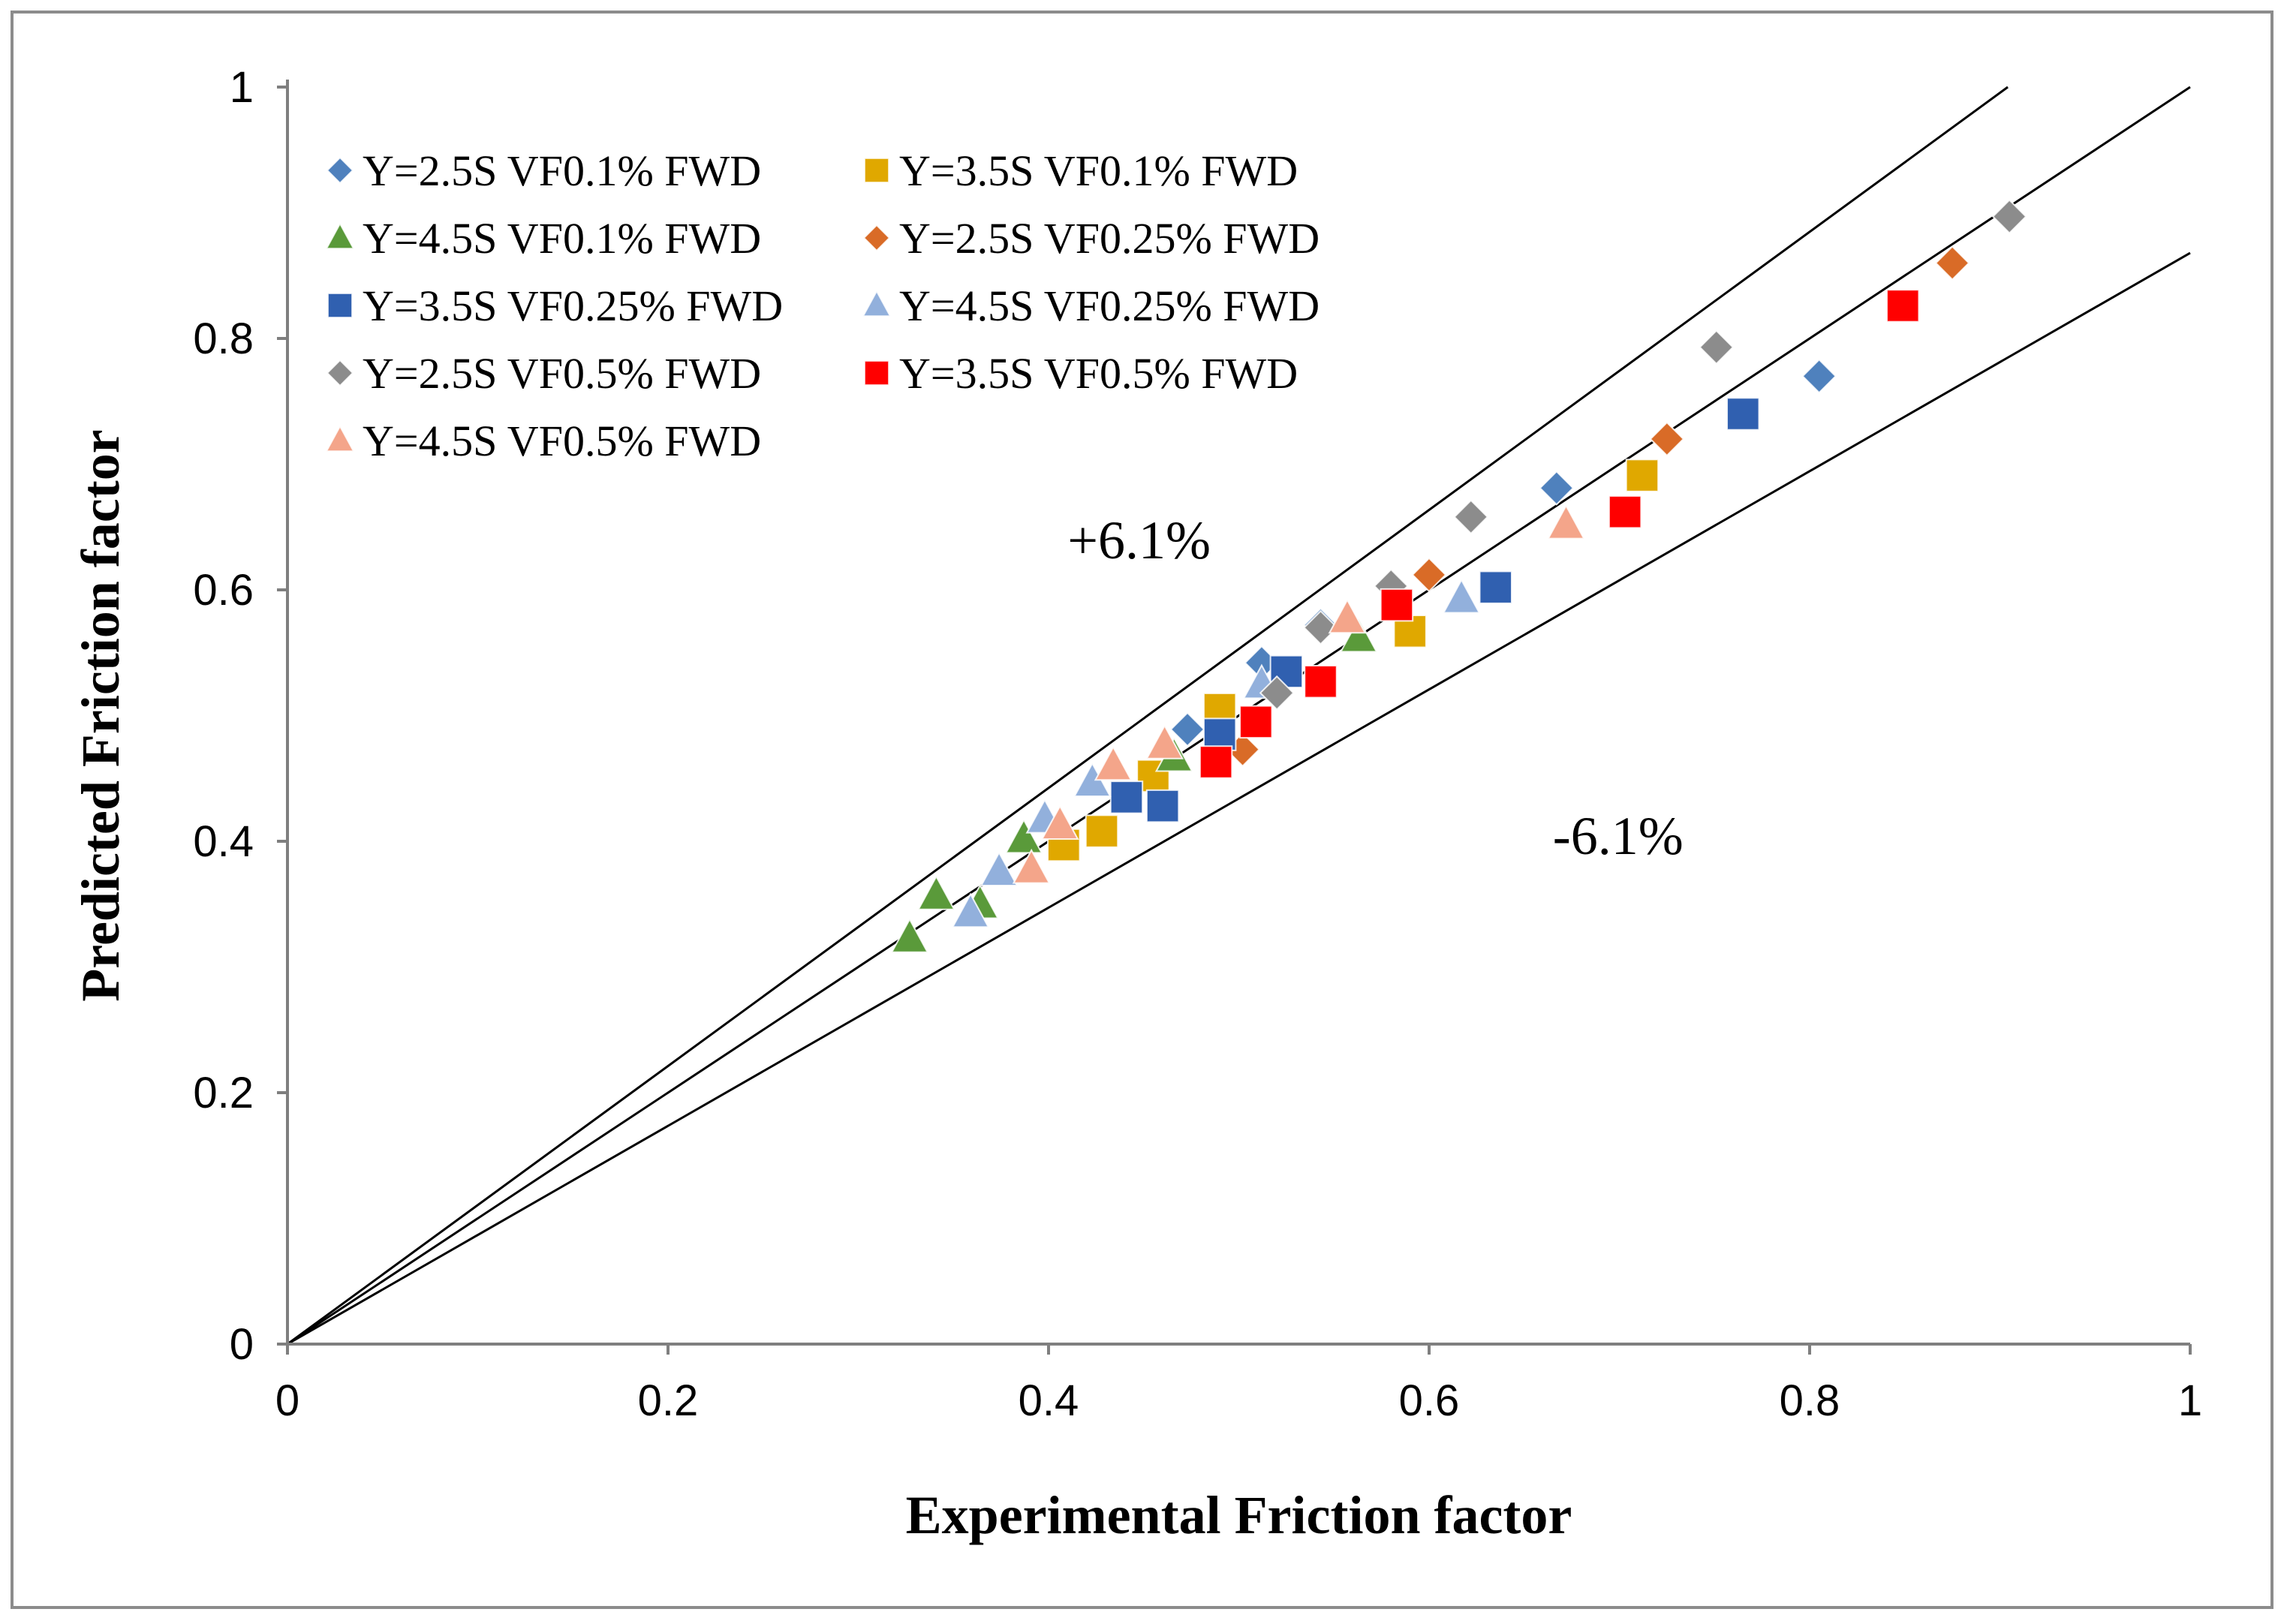 This screenshot has height=1624, width=2287. Describe the element at coordinates (1049, 1400) in the screenshot. I see `x-tick-label: 0.4` at that location.